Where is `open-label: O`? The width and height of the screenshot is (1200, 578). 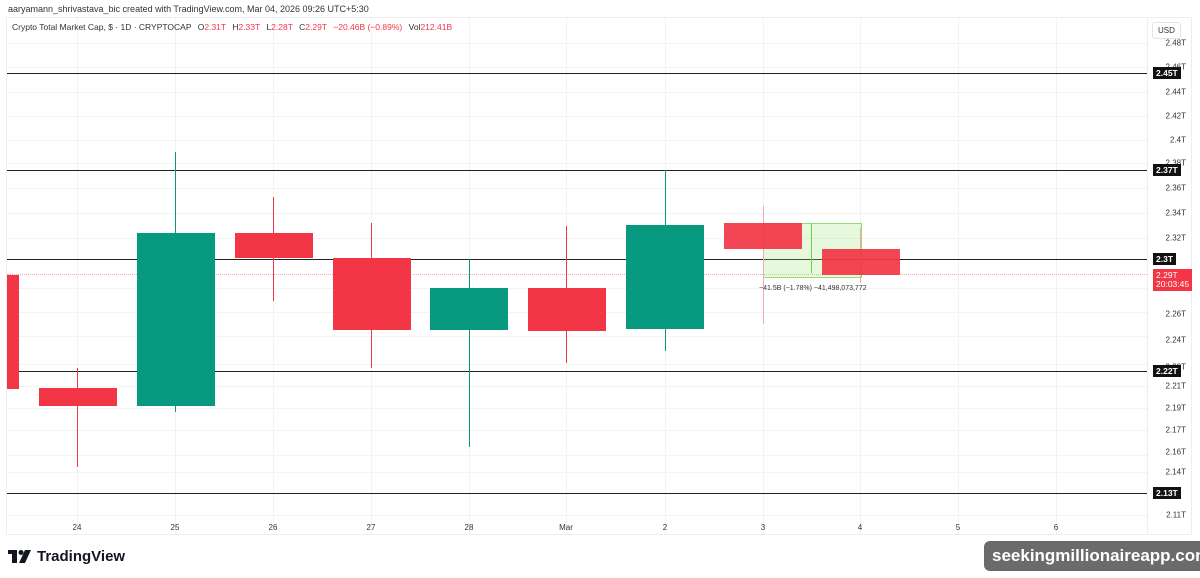 open-label: O is located at coordinates (201, 27).